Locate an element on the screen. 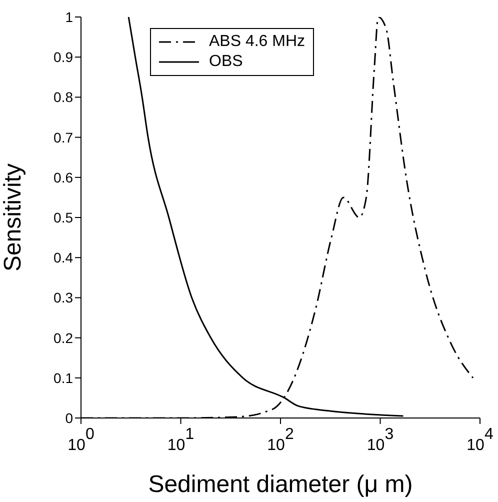 This screenshot has width=498, height=502. y-tick-label: 0.4 is located at coordinates (64, 258).